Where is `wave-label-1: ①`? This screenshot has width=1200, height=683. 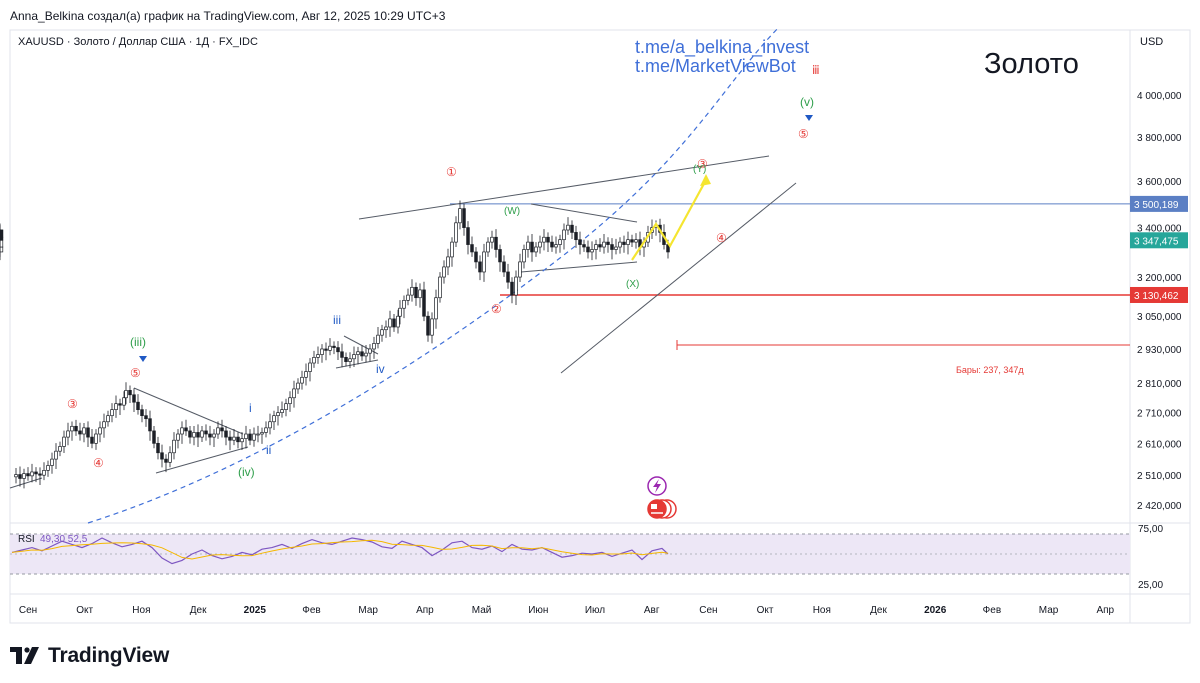 wave-label-1: ① is located at coordinates (451, 172).